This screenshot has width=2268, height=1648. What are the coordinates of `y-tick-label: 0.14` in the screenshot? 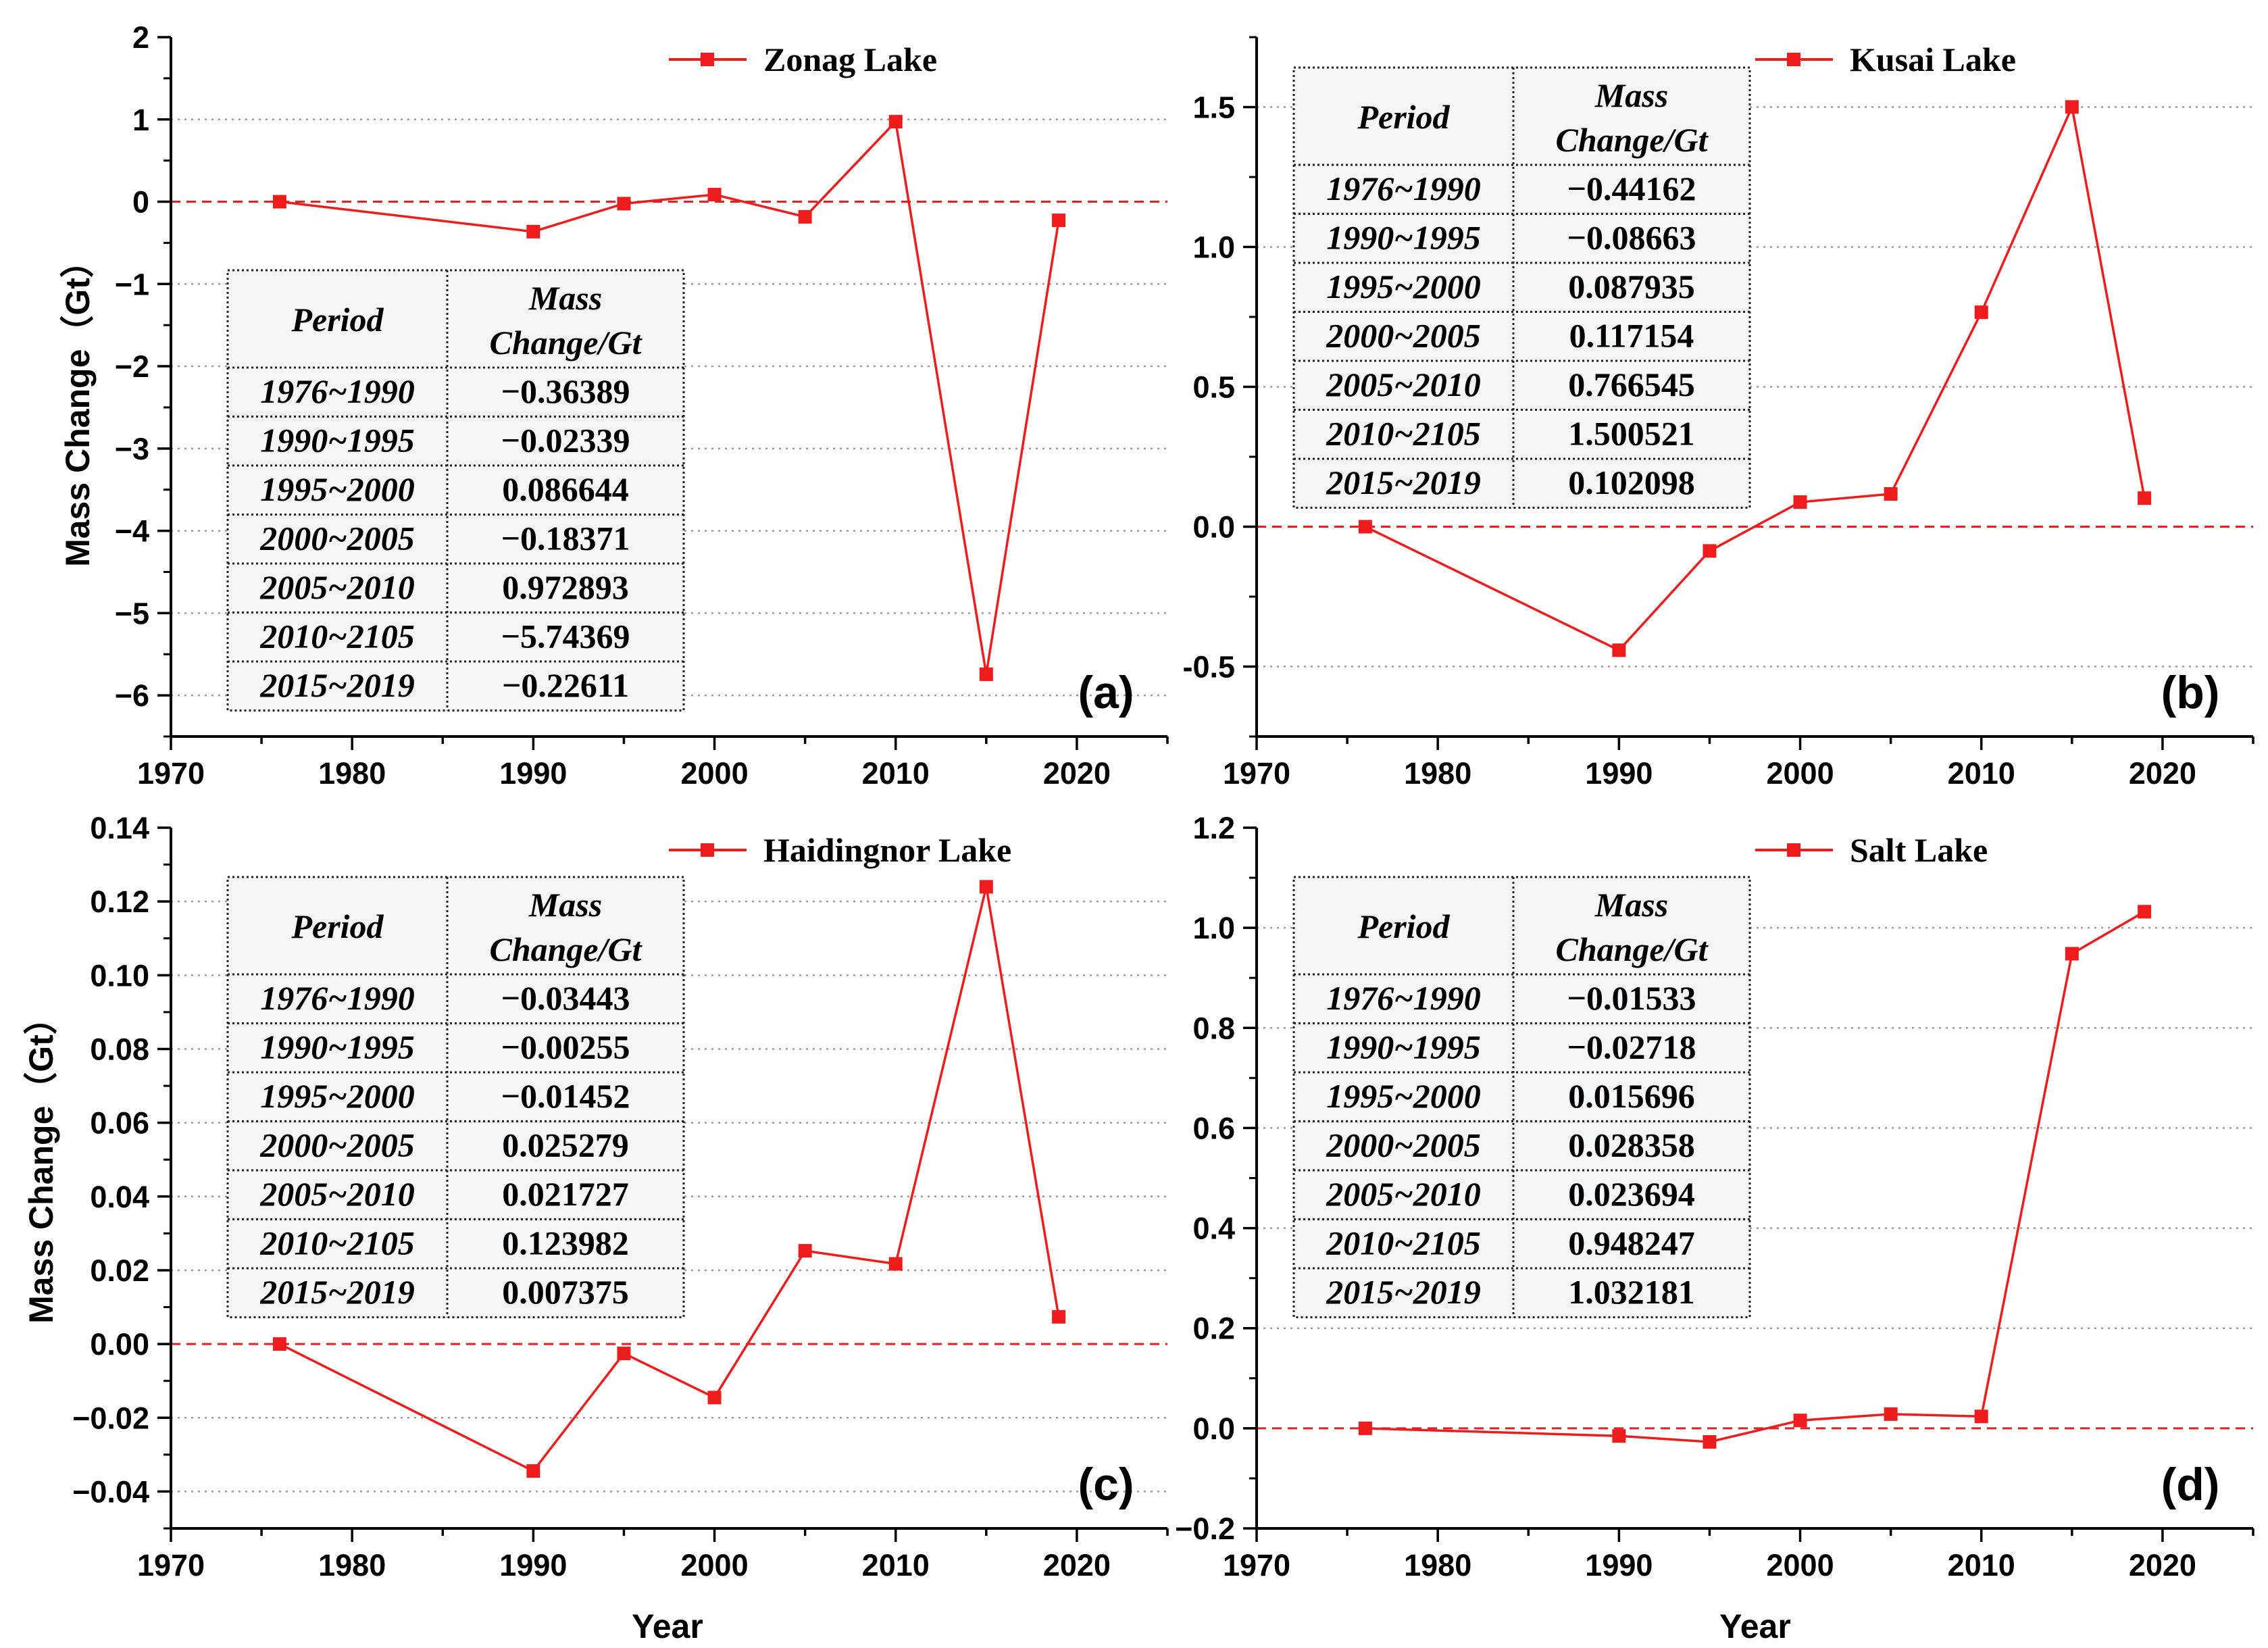 It's located at (119, 828).